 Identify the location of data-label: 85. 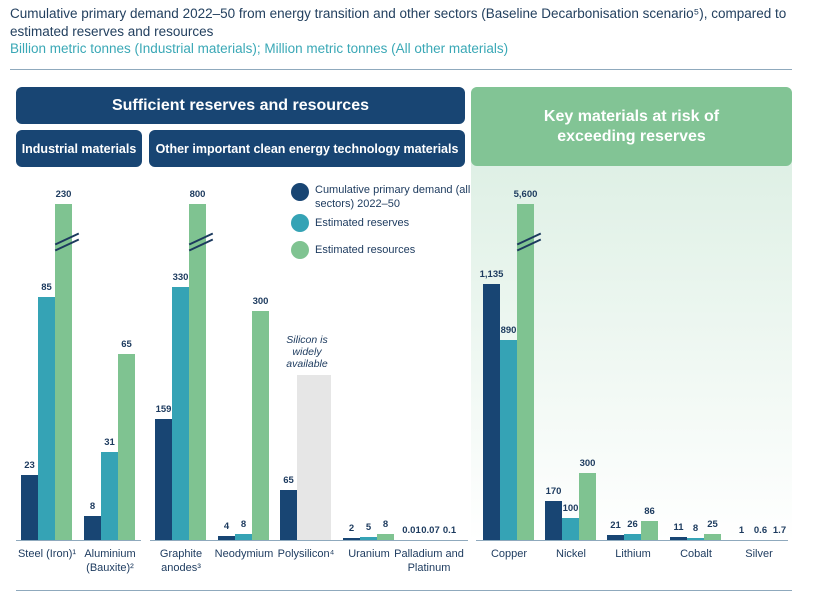
(46, 287).